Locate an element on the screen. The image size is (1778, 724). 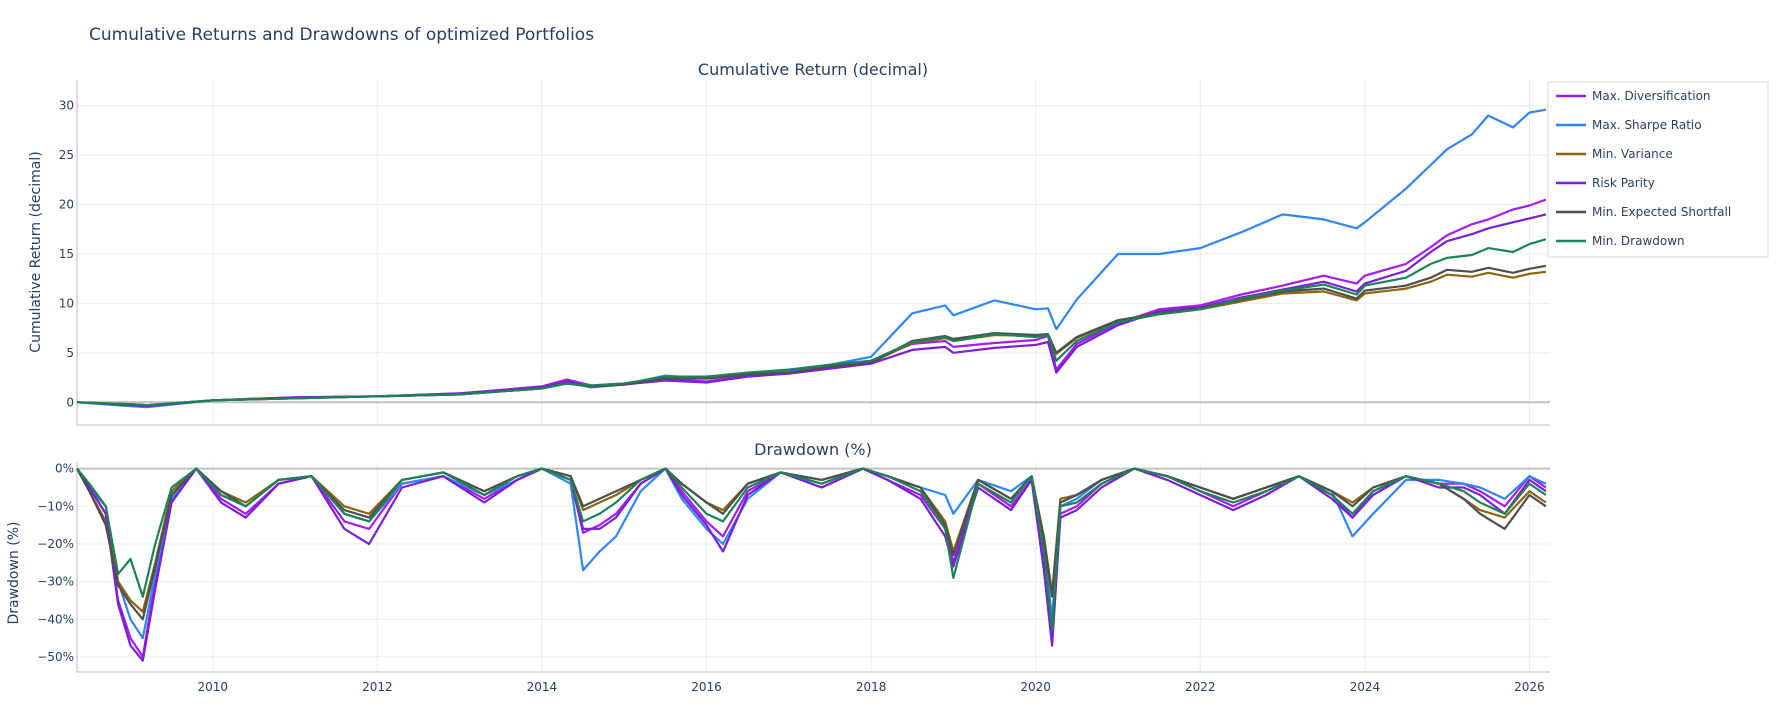
legend-label-max-diversification: Max. Diversification is located at coordinates (1651, 96).